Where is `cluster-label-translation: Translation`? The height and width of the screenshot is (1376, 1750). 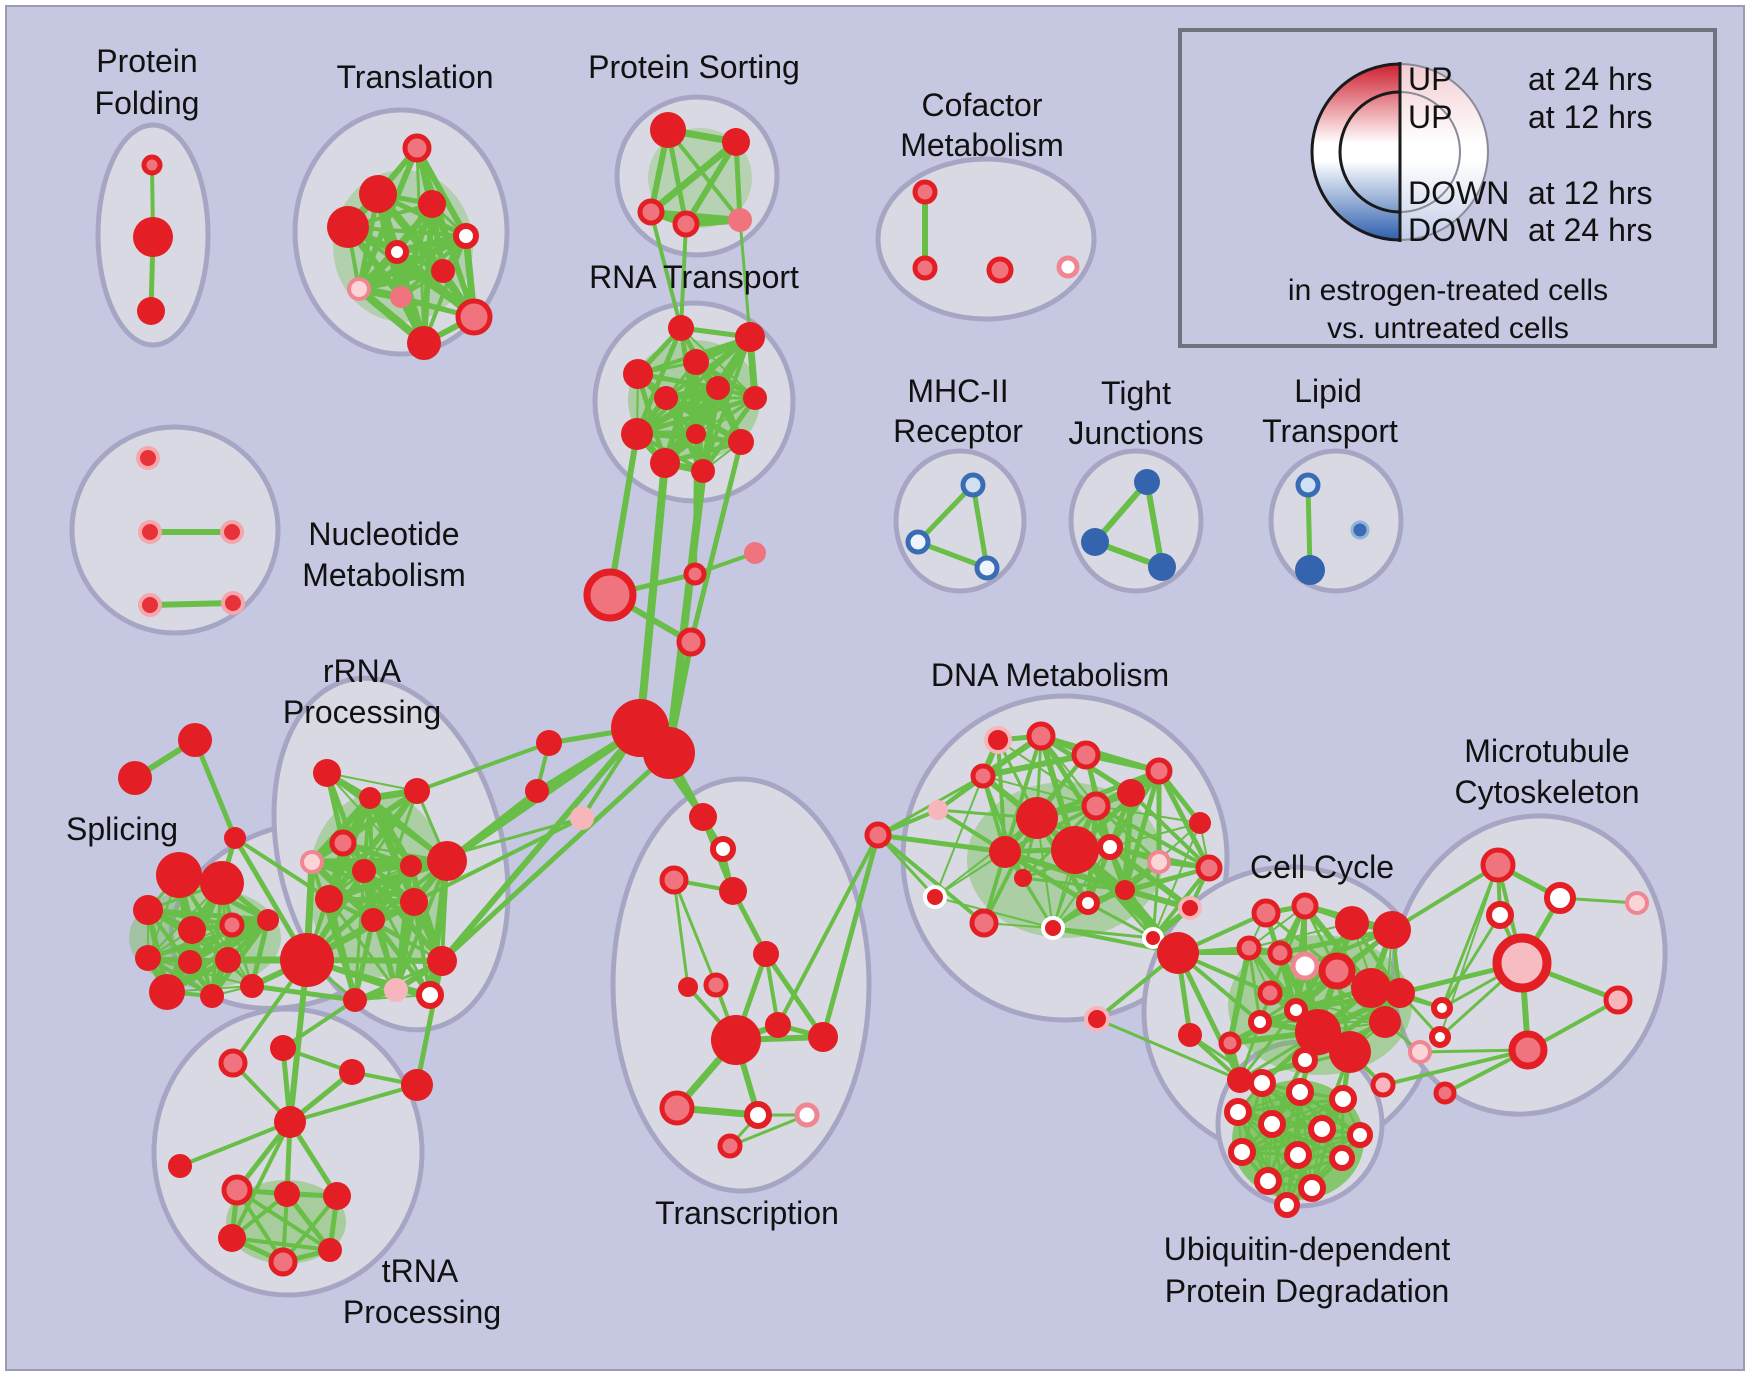
cluster-label-translation: Translation is located at coordinates (414, 77).